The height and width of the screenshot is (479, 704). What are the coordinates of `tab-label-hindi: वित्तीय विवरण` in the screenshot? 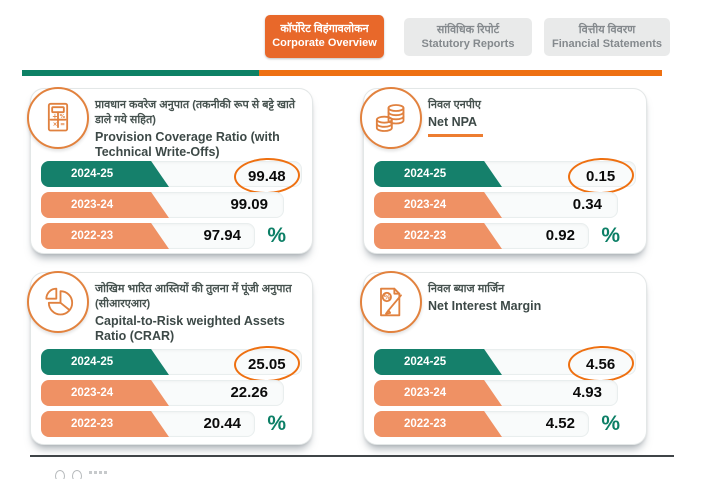 It's located at (607, 29).